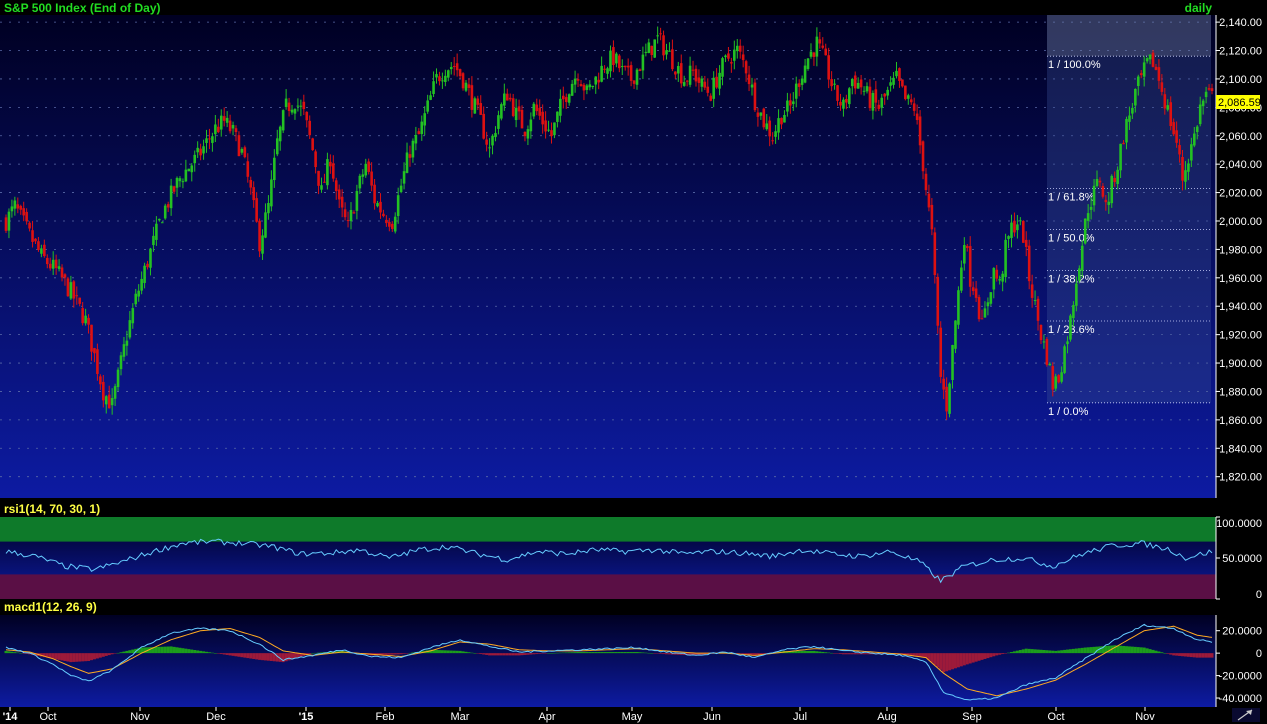 Image resolution: width=1267 pixels, height=724 pixels. I want to click on expand-icon, so click(1246, 715).